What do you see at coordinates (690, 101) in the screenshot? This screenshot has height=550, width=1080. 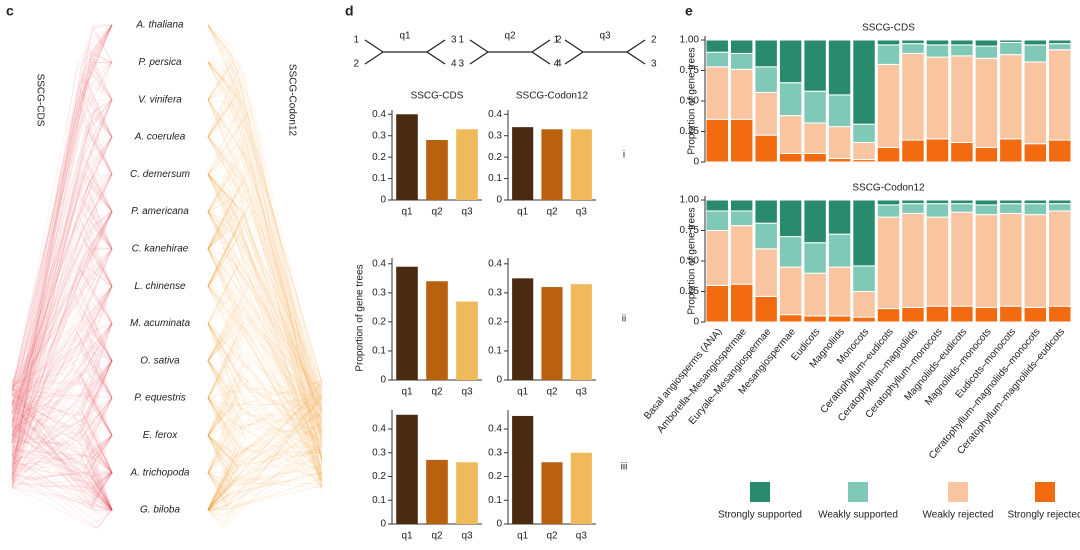 I see `y-tick-label: 0.50` at bounding box center [690, 101].